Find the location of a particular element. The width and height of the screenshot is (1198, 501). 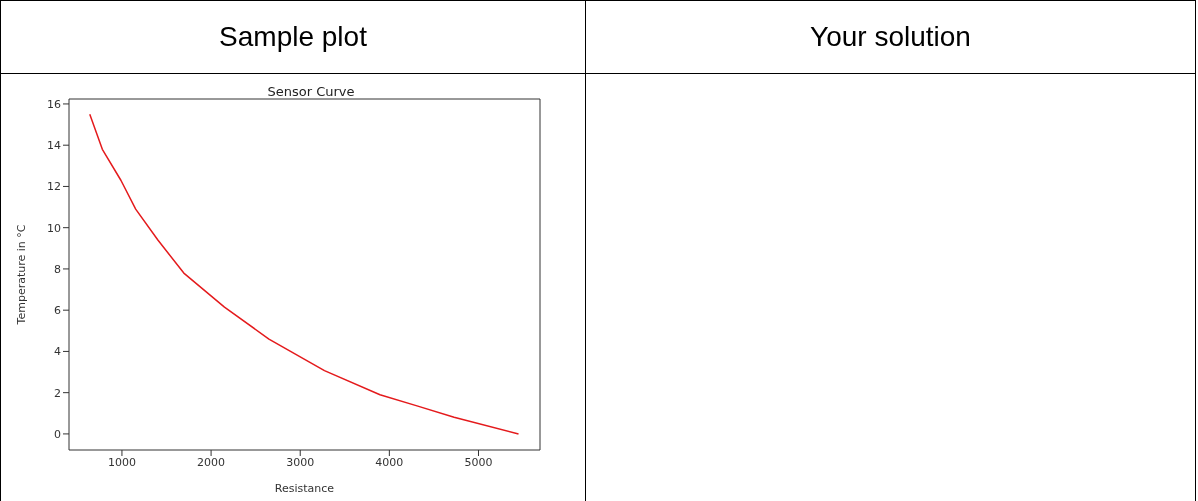

x-tick-label: 5000 is located at coordinates (478, 462).